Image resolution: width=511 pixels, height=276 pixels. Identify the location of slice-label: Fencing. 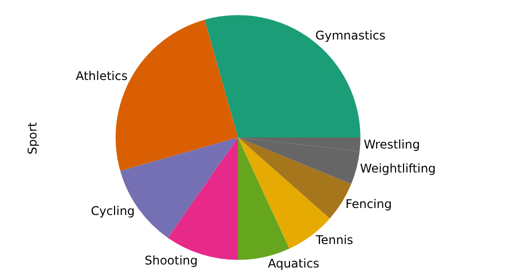
(368, 204).